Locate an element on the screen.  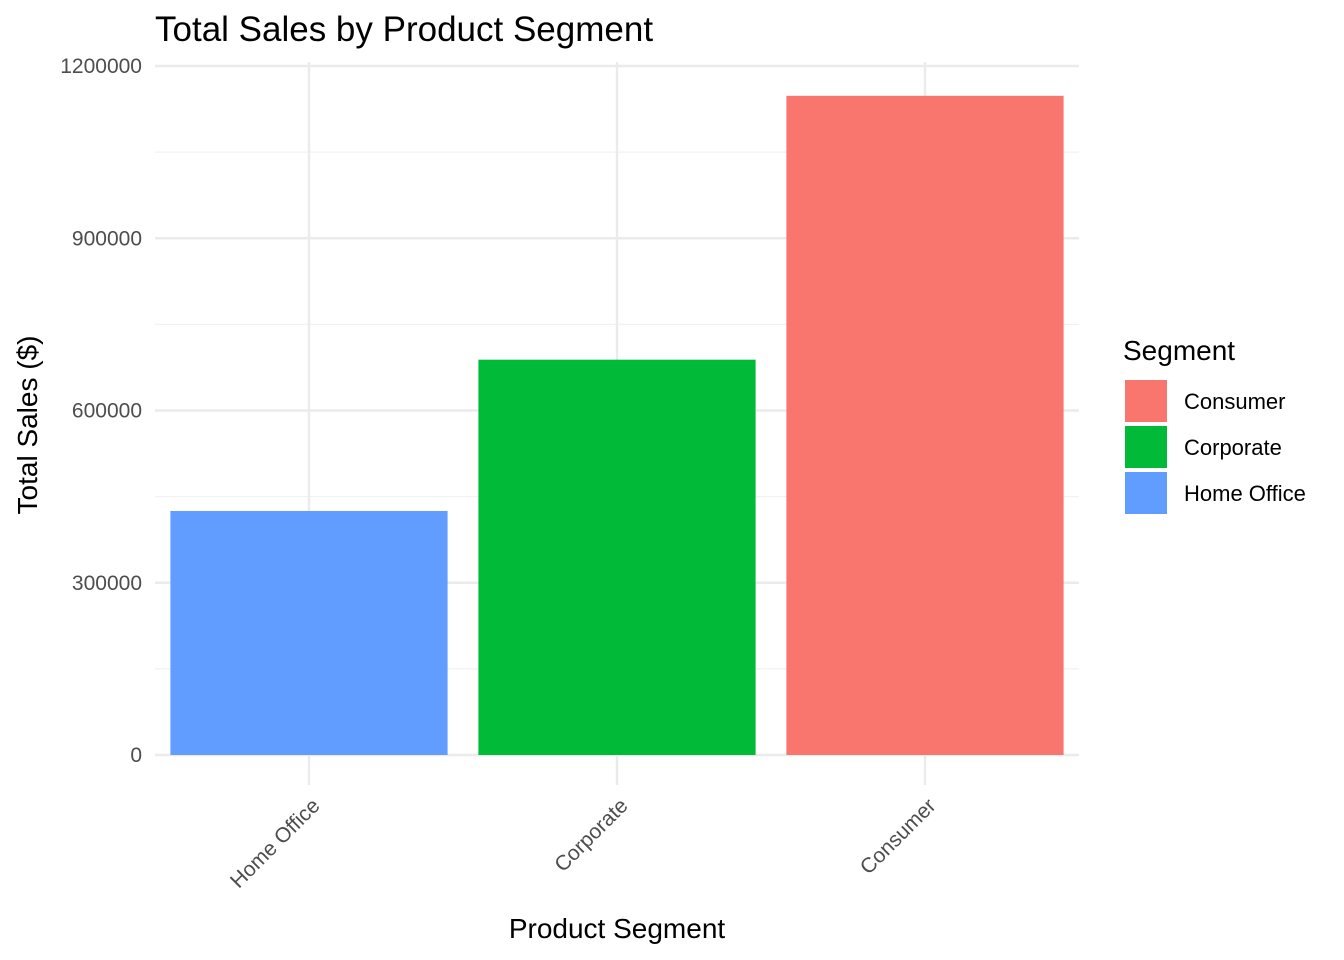
legend-title: Segment is located at coordinates (1179, 350).